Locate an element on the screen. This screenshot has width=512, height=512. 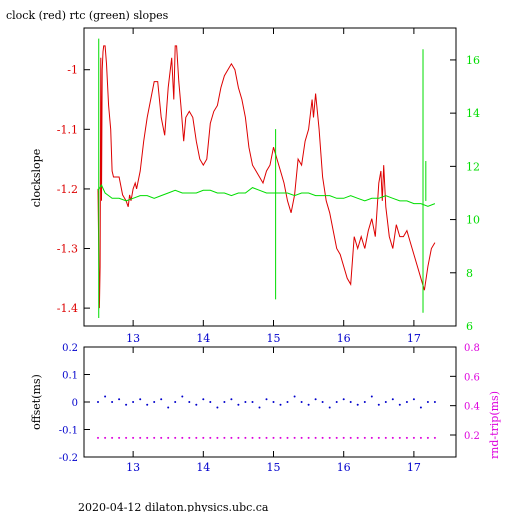
bottom-series-layer is located at coordinates (266, 417).